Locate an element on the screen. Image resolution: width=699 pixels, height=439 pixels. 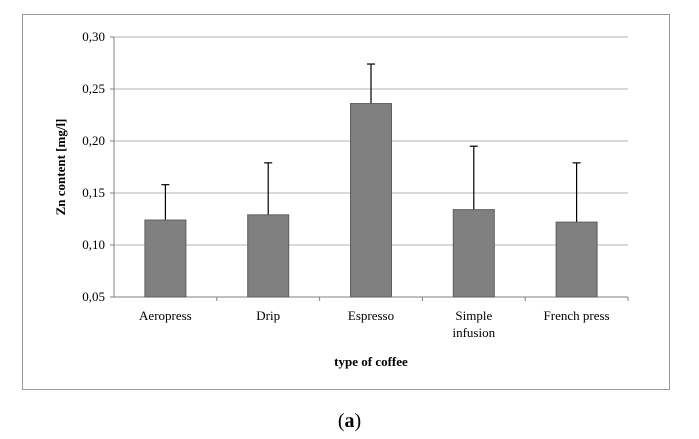
bar-espresso is located at coordinates (371, 200).